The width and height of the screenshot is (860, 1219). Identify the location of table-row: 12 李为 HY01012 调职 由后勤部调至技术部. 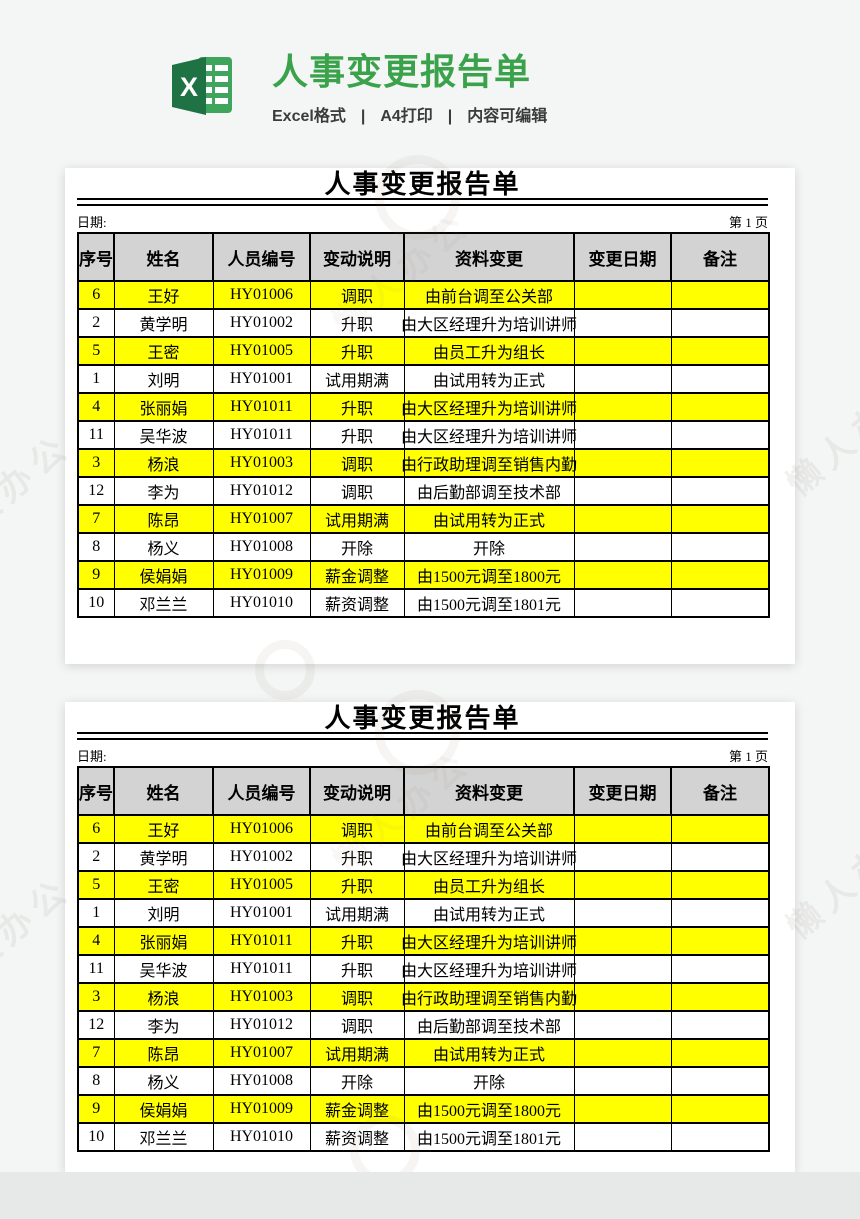
(423, 1025).